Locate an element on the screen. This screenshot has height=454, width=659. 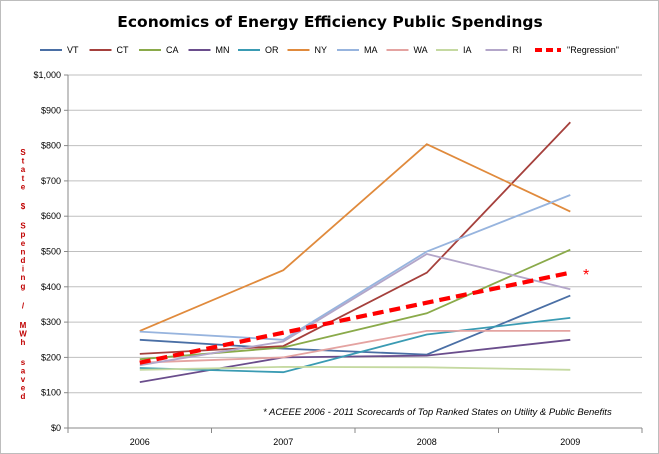
y-tick-label: $400 is located at coordinates (51, 287).